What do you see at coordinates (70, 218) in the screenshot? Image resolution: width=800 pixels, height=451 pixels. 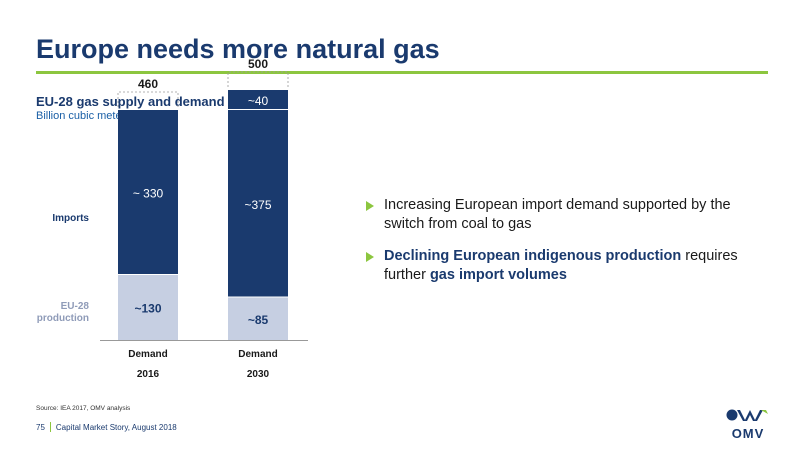 I see `series-label-imports: Imports` at bounding box center [70, 218].